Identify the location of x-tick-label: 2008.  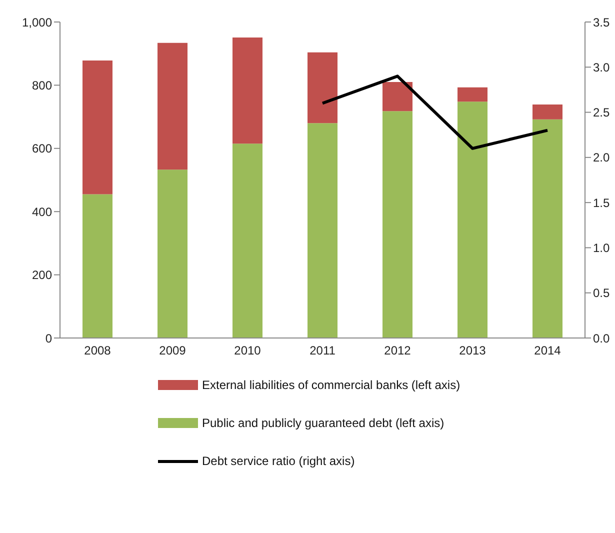
(98, 351).